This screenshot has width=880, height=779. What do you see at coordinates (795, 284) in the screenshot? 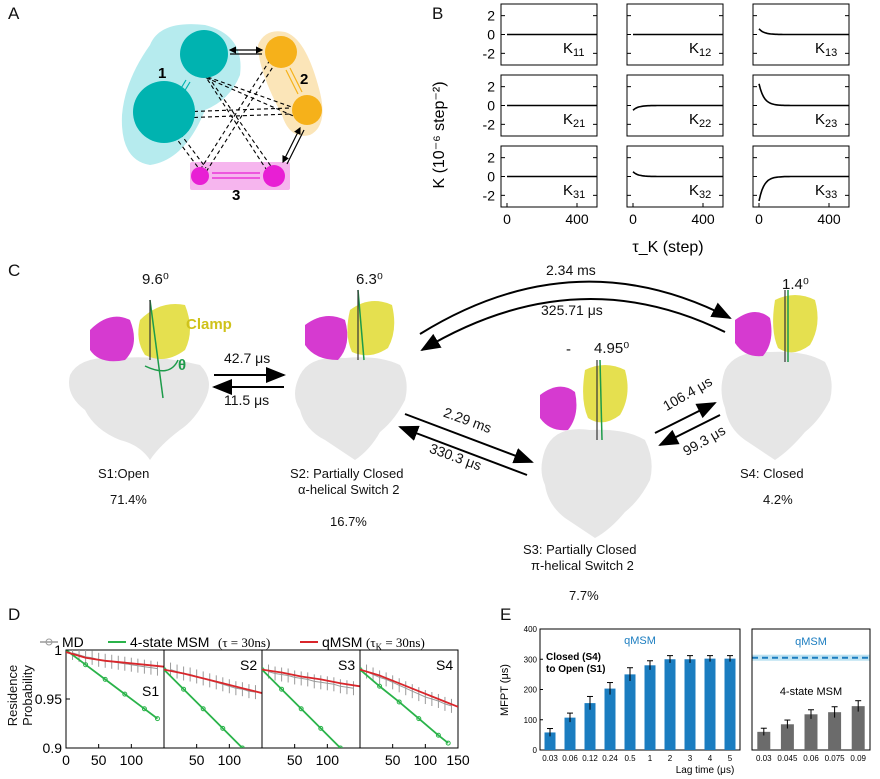
I see `angle-s4: 1.4⁰` at bounding box center [795, 284].